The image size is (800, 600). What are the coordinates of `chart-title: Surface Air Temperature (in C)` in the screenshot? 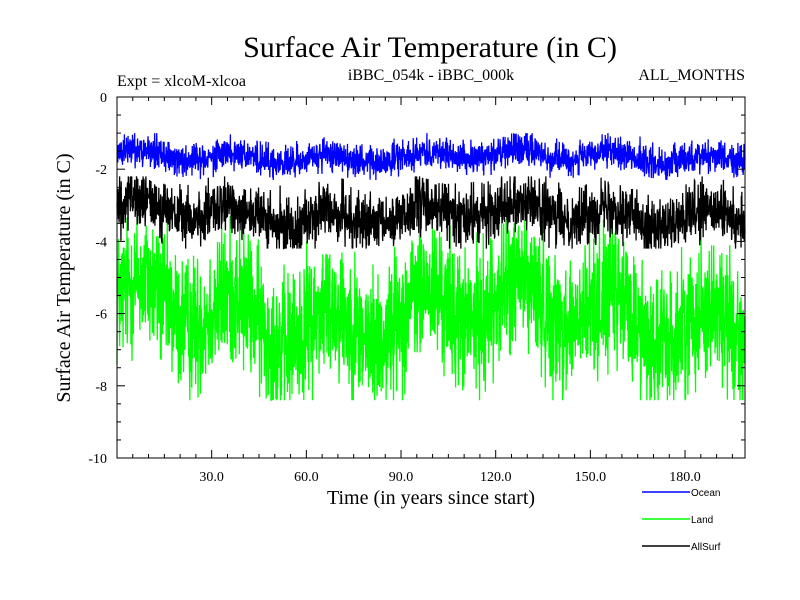 It's located at (430, 47).